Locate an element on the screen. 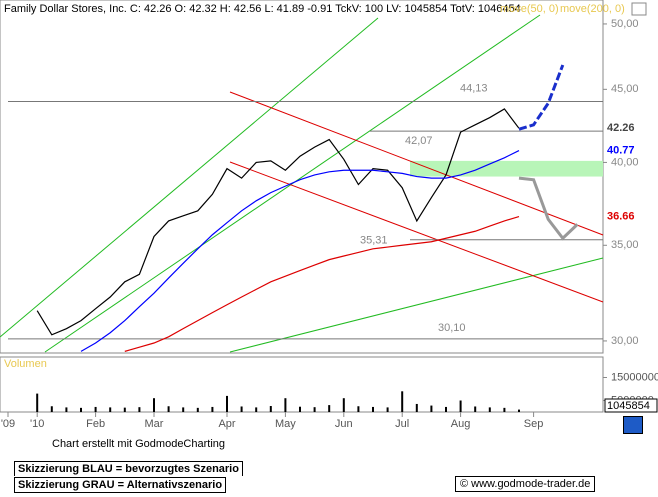  y-tick-label: 50,00 is located at coordinates (625, 24).